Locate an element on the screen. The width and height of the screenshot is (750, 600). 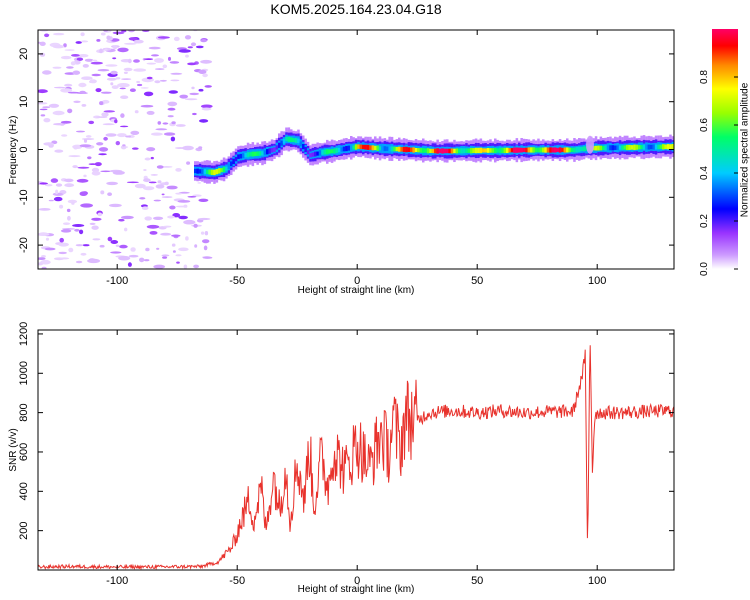
noise-region is located at coordinates (125, 149).